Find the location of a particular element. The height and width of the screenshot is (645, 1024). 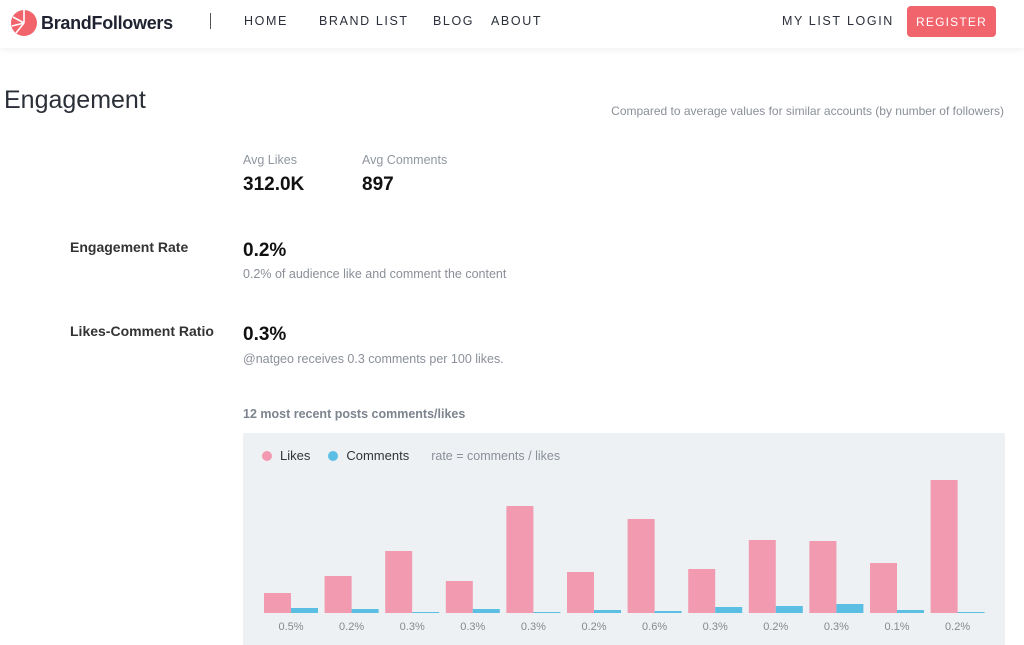

legend-likes-label: Likes is located at coordinates (295, 455).